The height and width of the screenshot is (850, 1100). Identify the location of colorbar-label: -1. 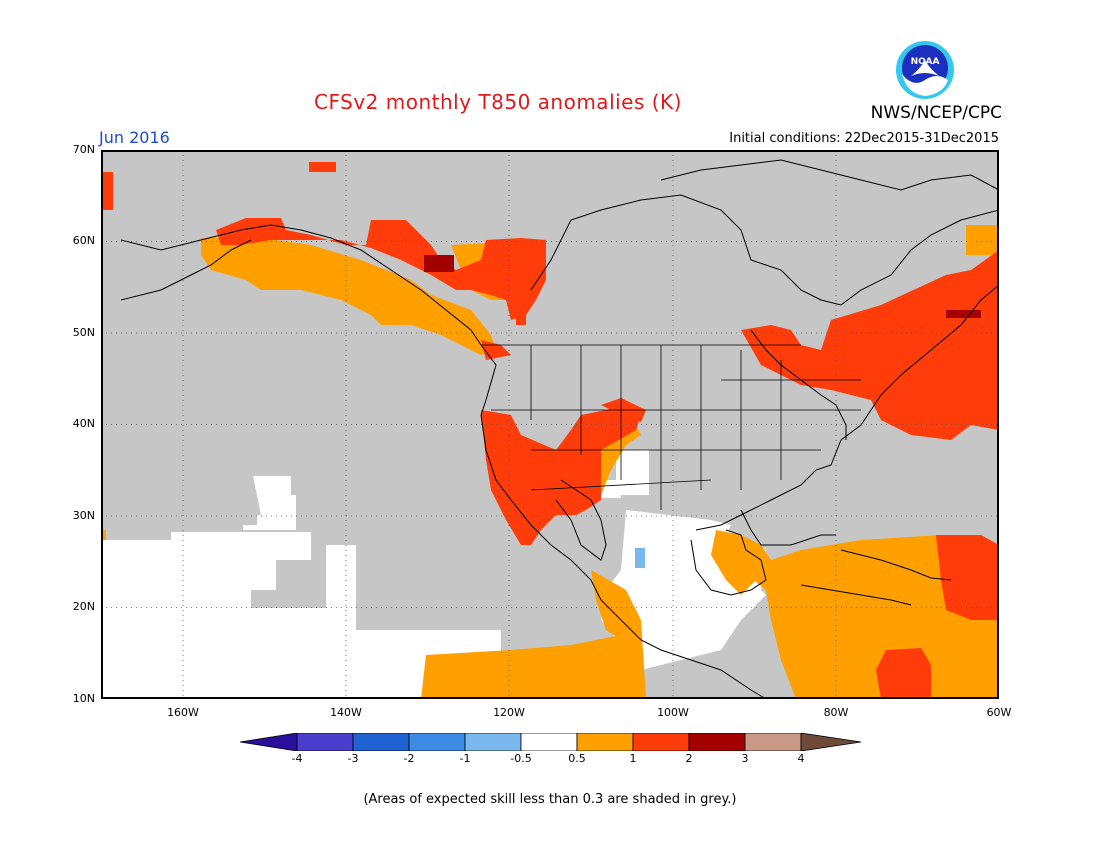
(465, 758).